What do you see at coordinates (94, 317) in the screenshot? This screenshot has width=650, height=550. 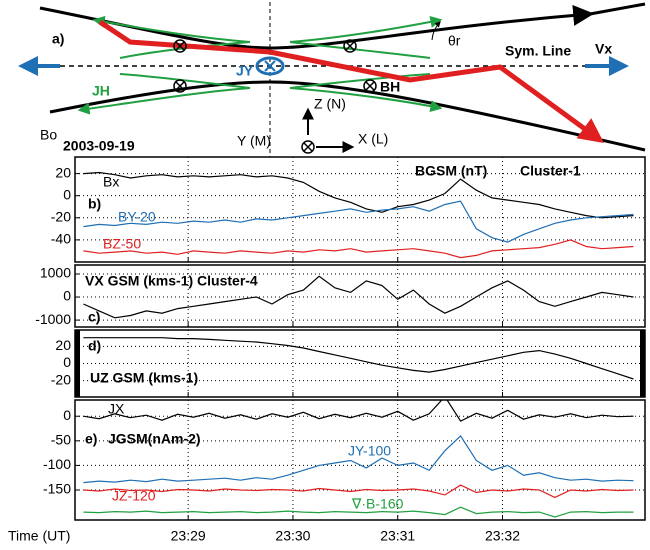 I see `panel-label: c)` at bounding box center [94, 317].